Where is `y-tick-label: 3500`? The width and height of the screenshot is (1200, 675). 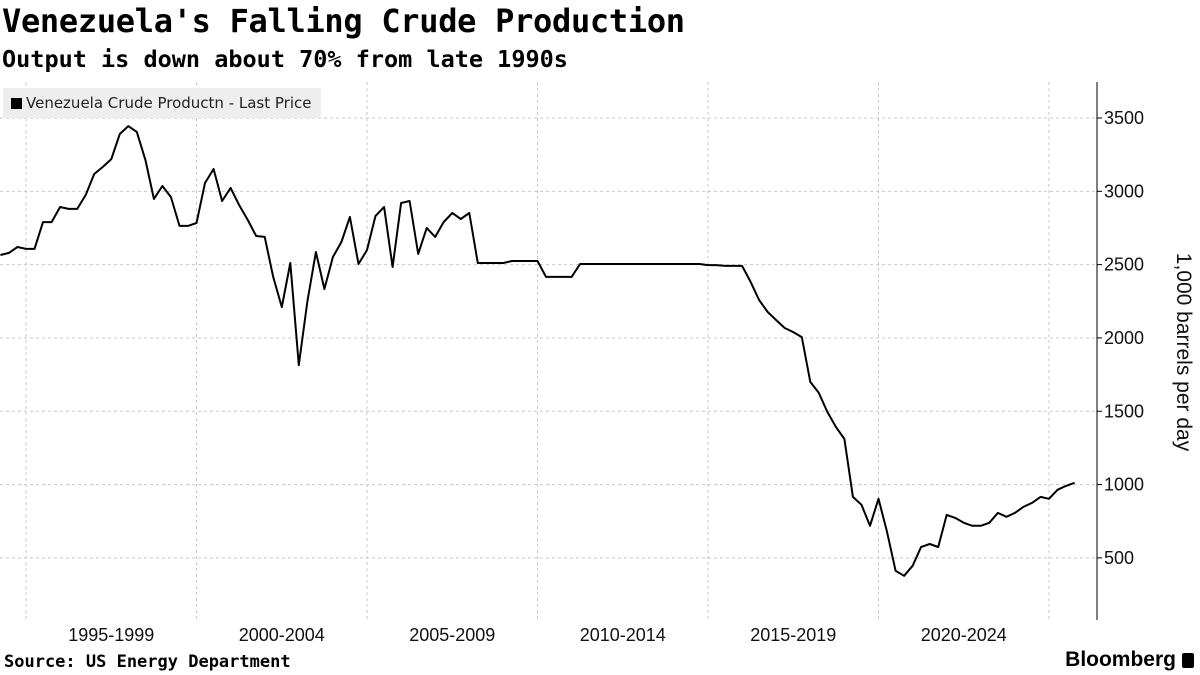 y-tick-label: 3500 is located at coordinates (1124, 118).